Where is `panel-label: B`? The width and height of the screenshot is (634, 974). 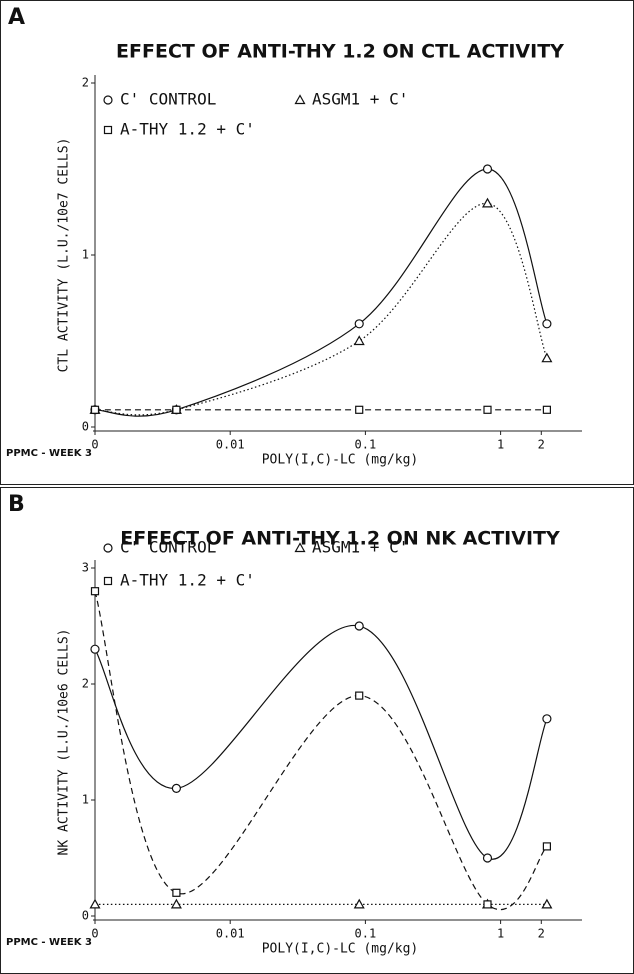 panel-label: B is located at coordinates (16, 504).